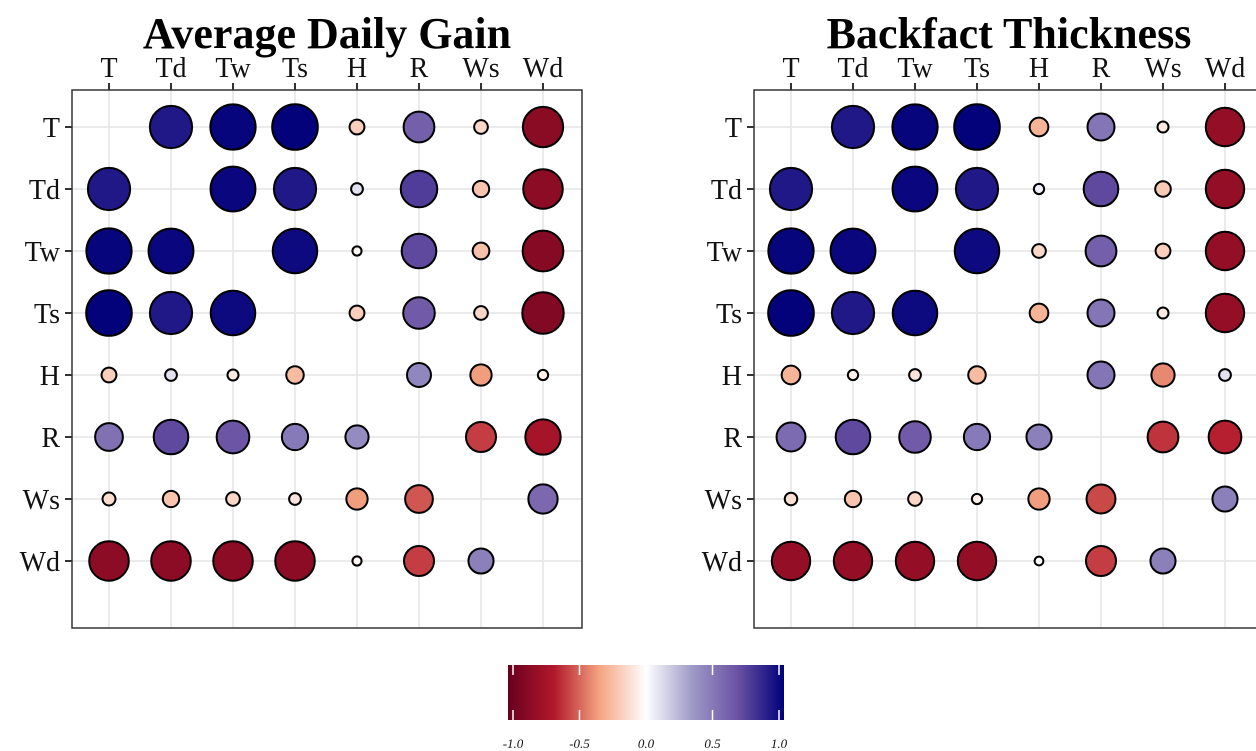  I want to click on correlation-bubble-Ts-T, so click(791, 313).